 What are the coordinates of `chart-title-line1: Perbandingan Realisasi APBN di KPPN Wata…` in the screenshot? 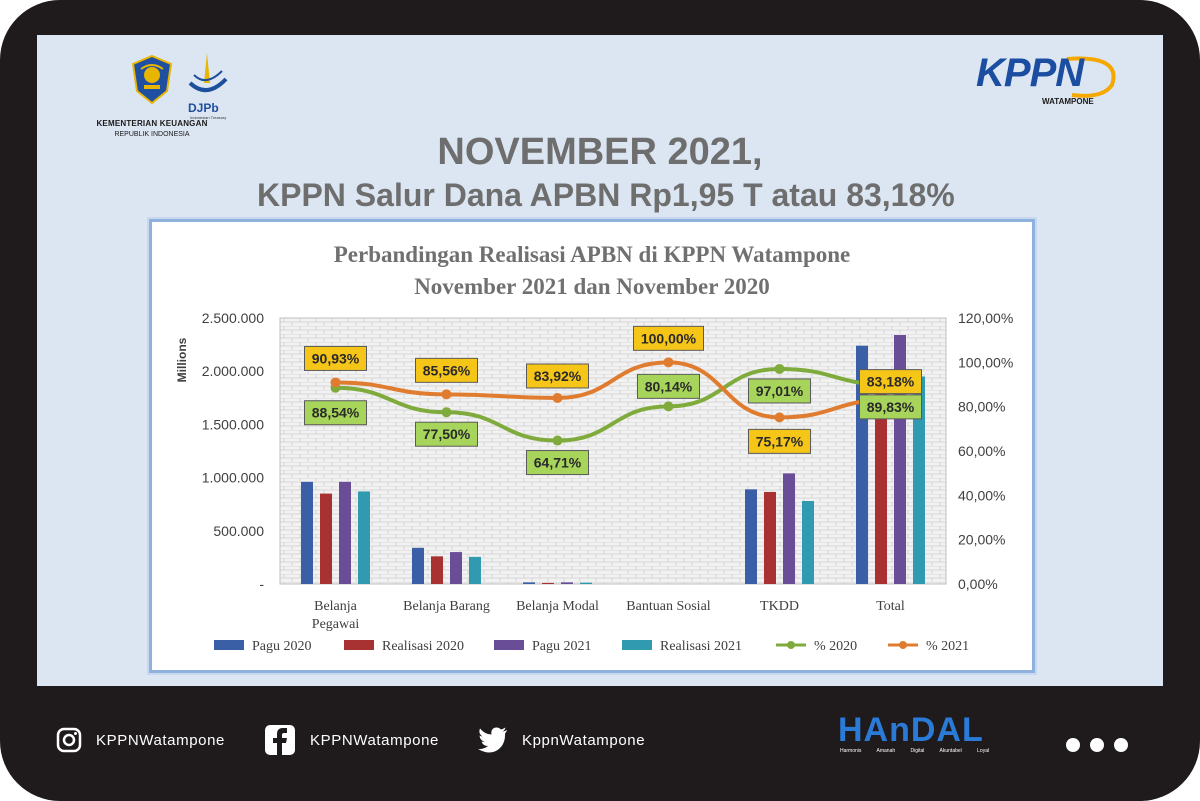 It's located at (592, 254).